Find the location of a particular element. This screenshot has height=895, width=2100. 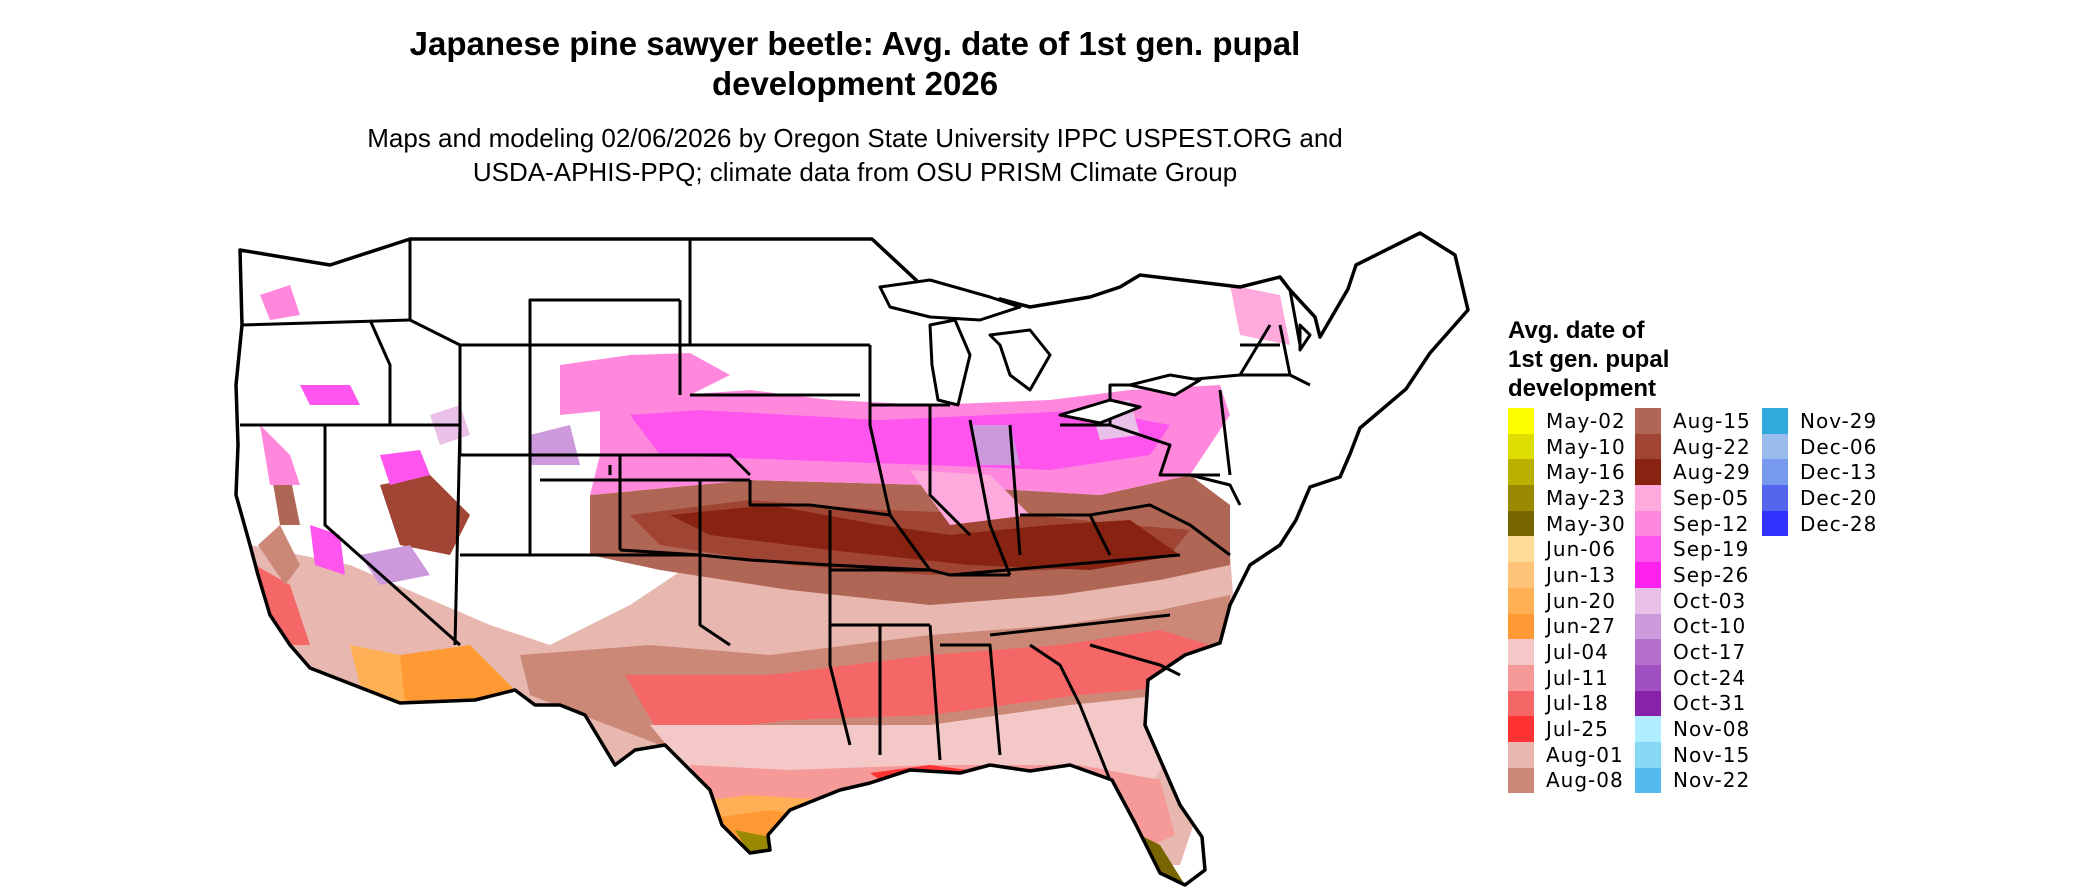

legend-label: Oct-10 is located at coordinates (1710, 626).